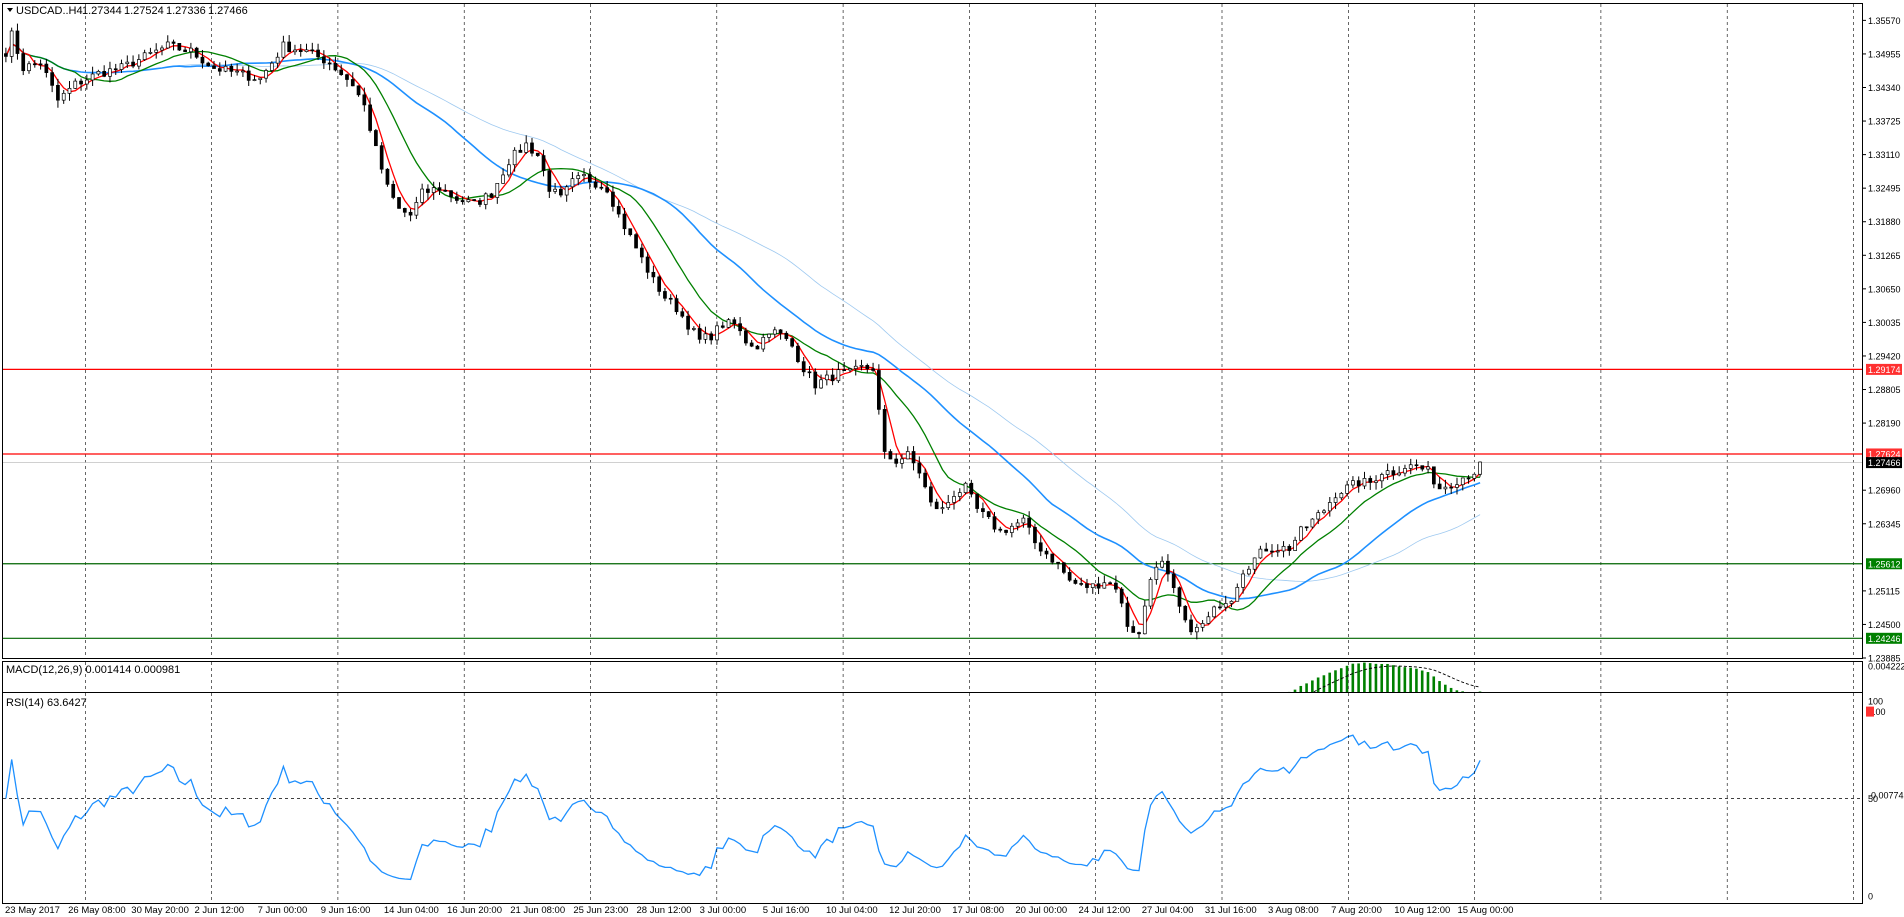  Describe the element at coordinates (1884, 54) in the screenshot. I see `price-tick-label: 1.34955` at that location.